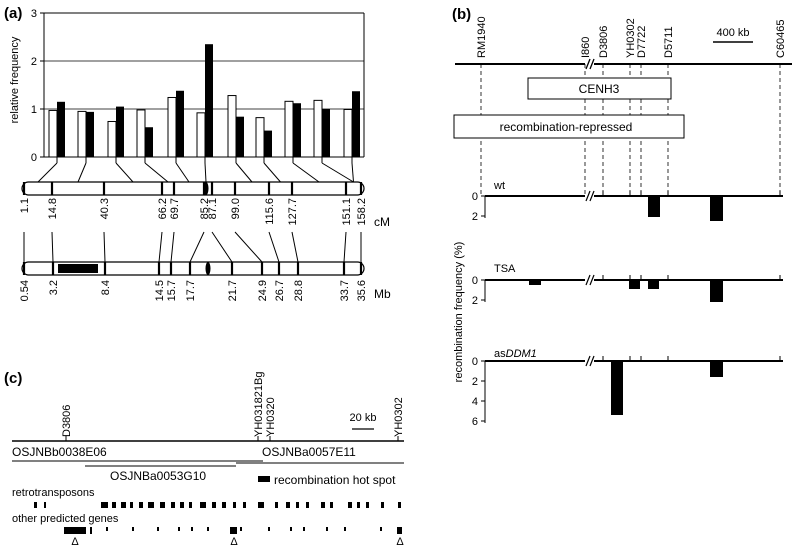 The image size is (800, 549). What do you see at coordinates (566, 127) in the screenshot?
I see `recombination-repressed-label: recombination-repressed` at bounding box center [566, 127].